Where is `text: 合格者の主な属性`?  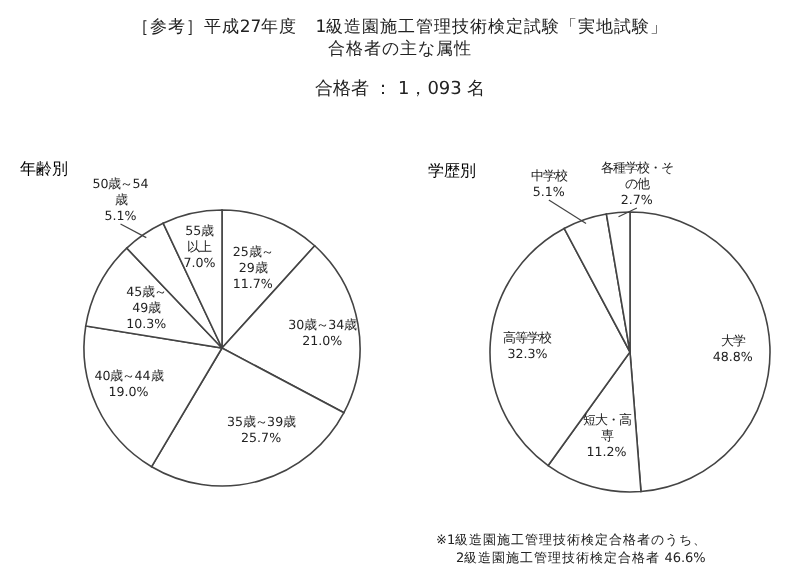 text: 合格者の主な属性 is located at coordinates (400, 49).